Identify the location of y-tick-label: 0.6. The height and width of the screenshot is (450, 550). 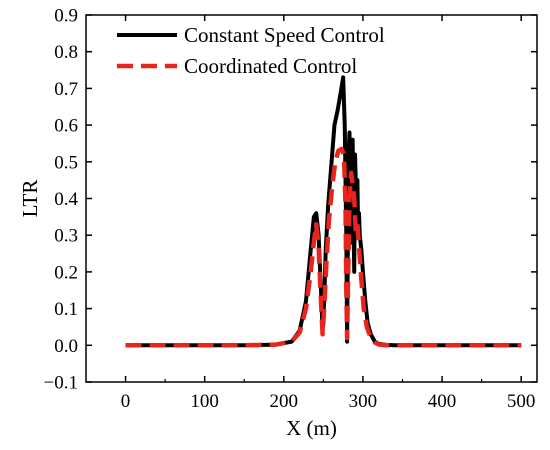
(66, 126).